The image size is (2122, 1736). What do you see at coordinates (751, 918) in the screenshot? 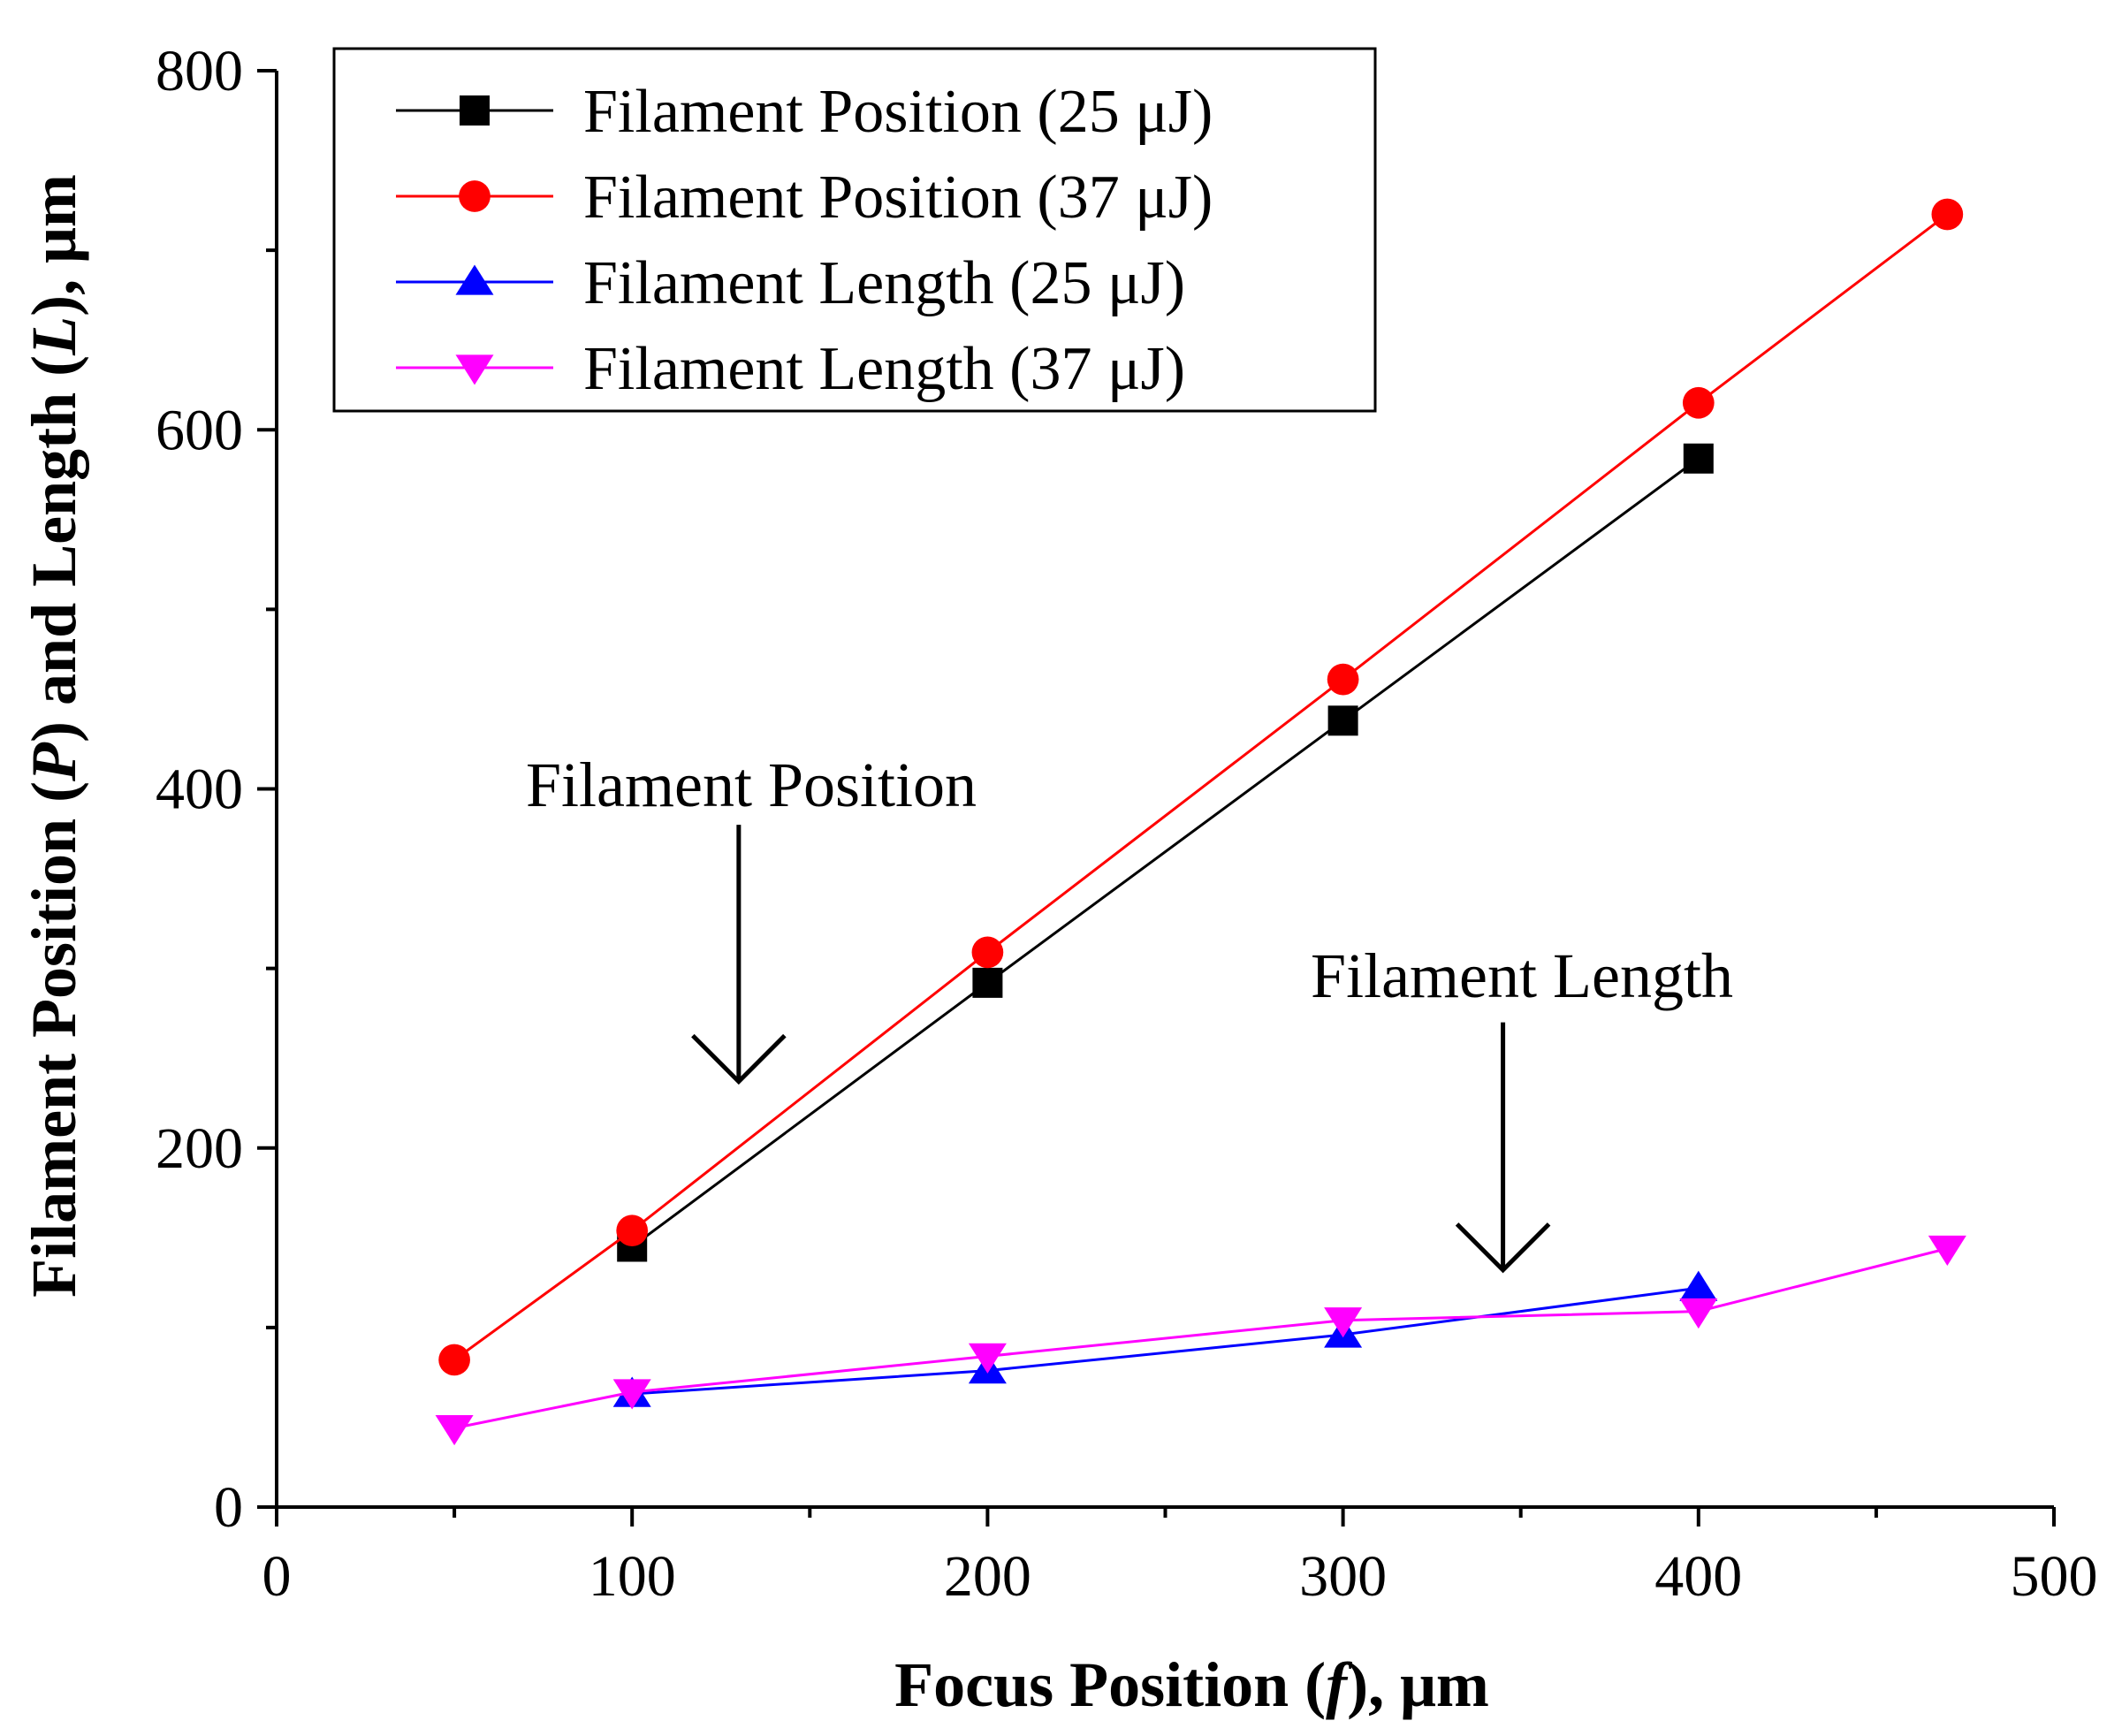
I see `annotation-1: Filament Position` at bounding box center [751, 918].